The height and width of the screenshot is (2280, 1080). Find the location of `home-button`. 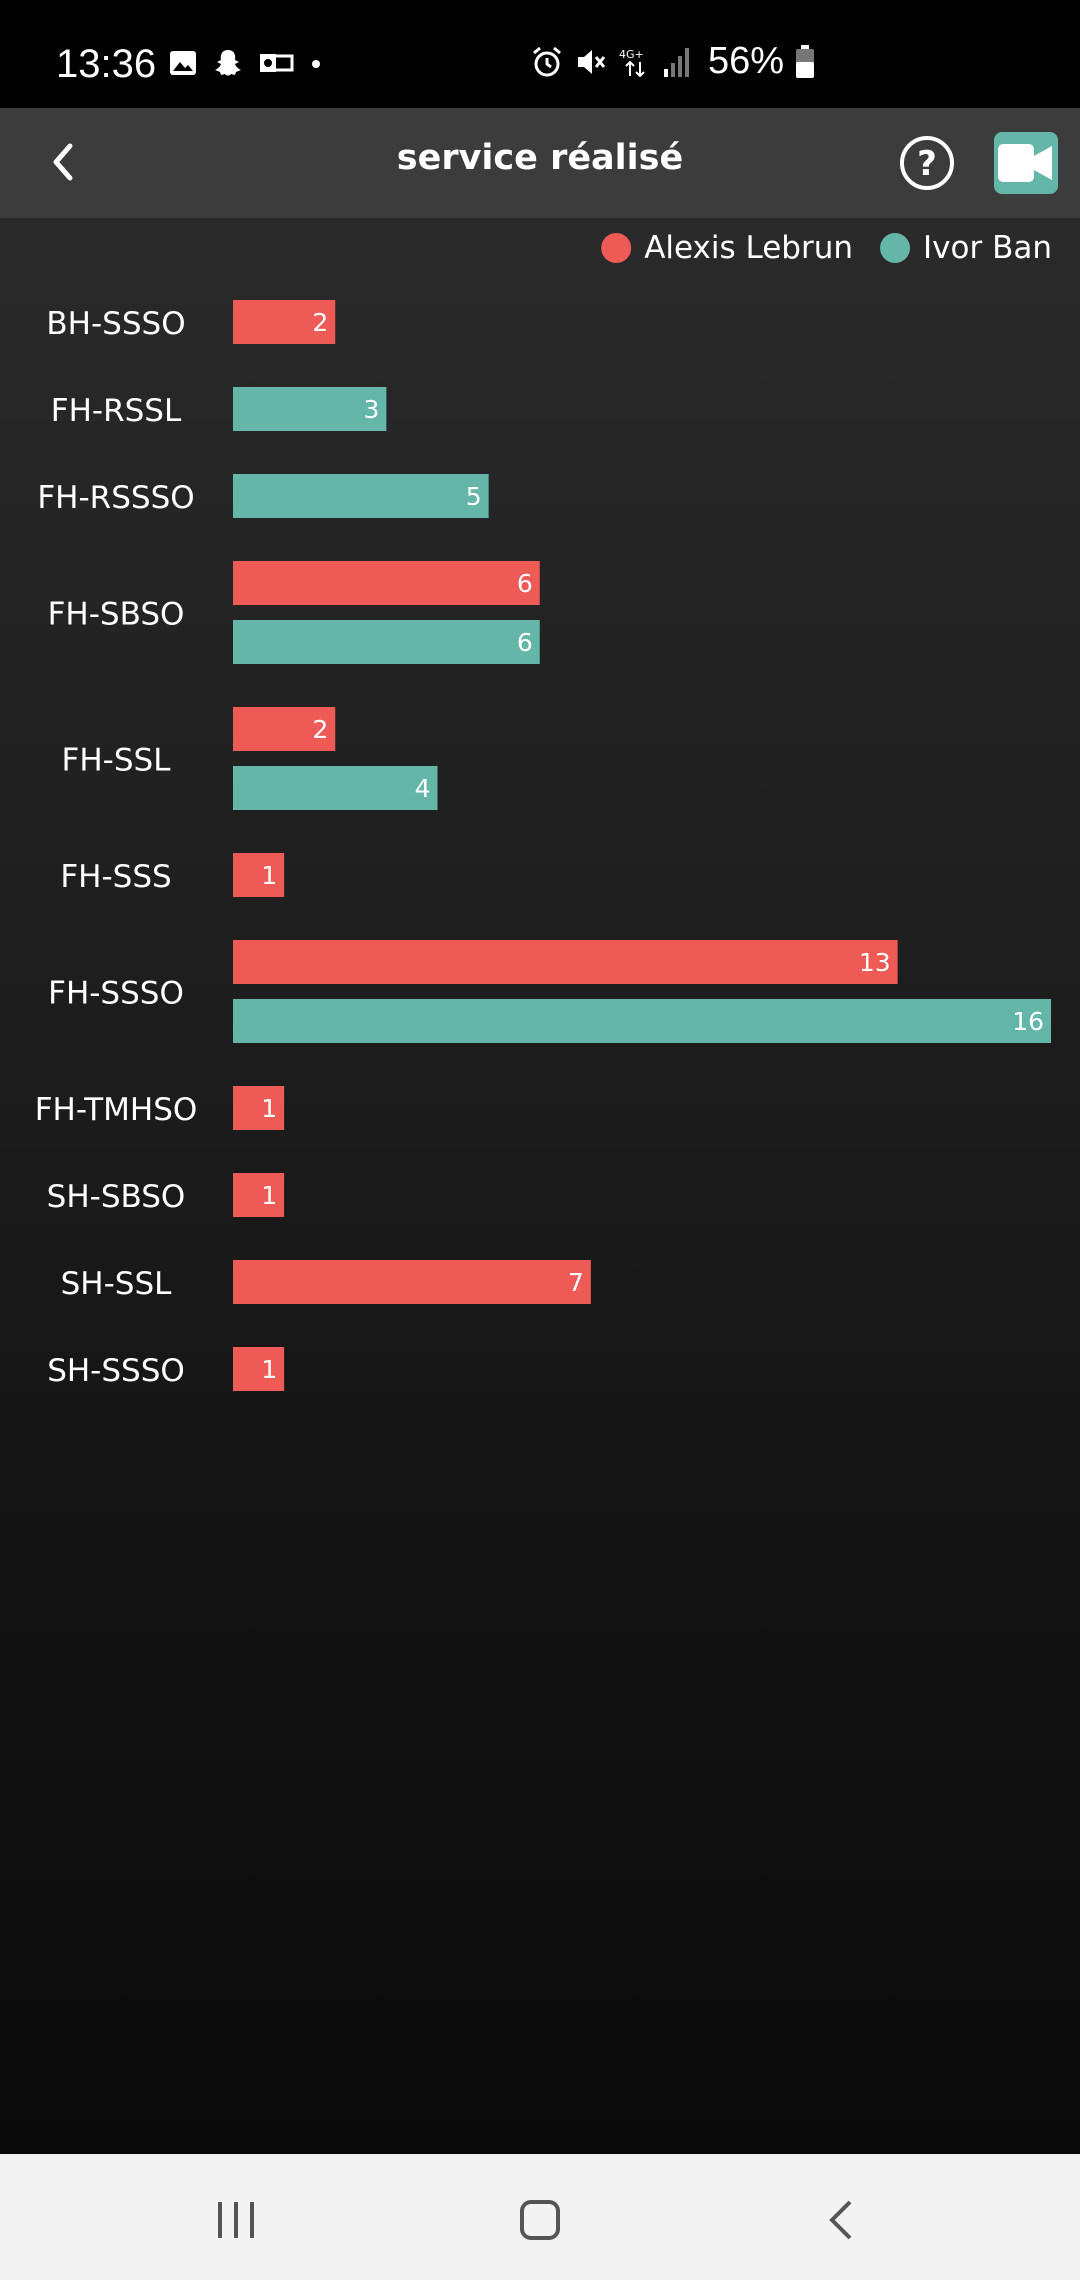

home-button is located at coordinates (540, 2220).